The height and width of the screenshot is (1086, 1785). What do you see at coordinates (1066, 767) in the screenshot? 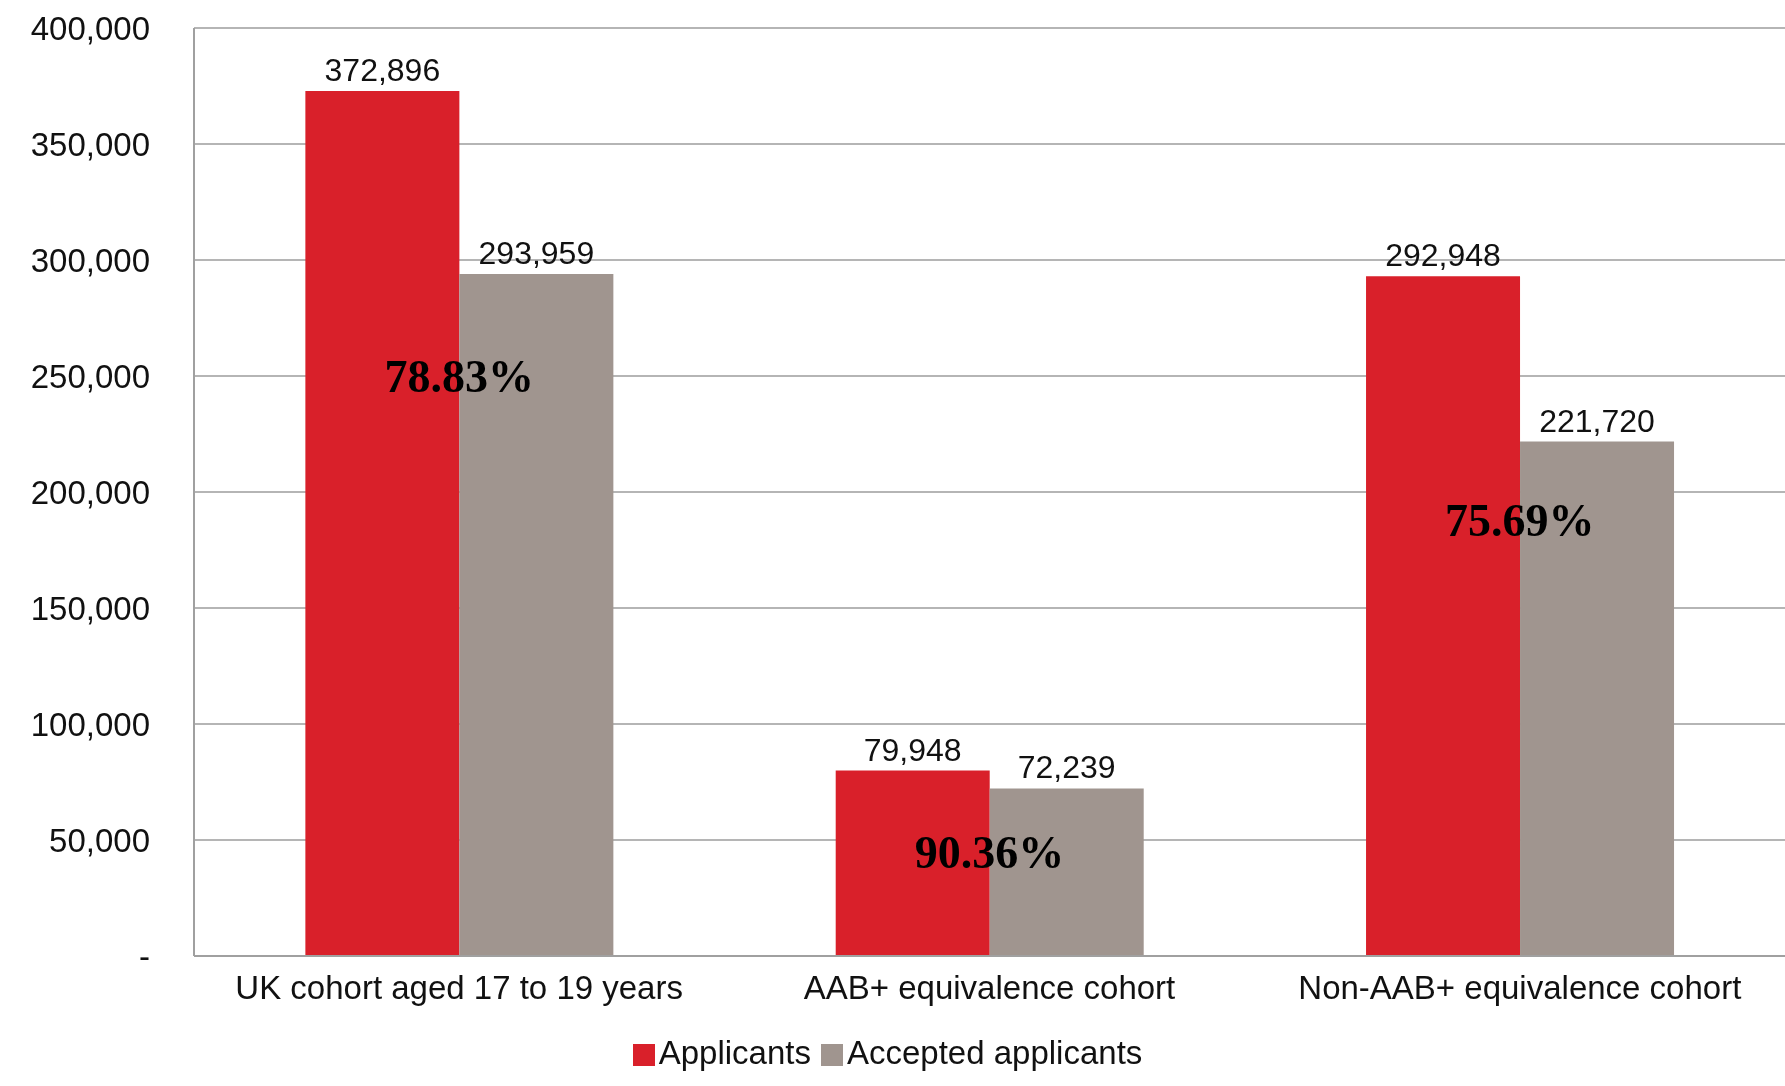
I see `data-label: 72,239` at bounding box center [1066, 767].